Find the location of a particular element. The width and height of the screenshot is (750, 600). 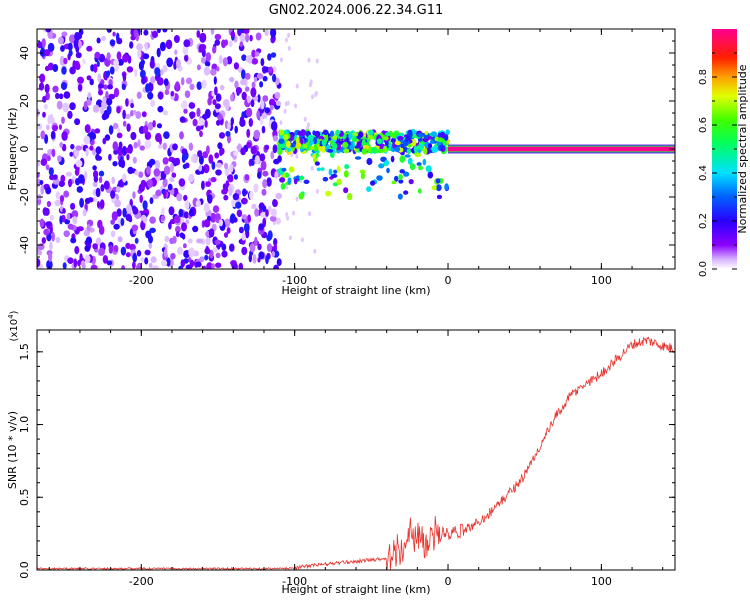

tone-band-core is located at coordinates (561, 149).